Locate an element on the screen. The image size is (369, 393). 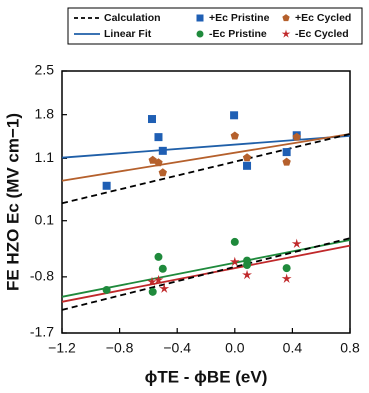
x-tick-label: 0.4 is located at coordinates (293, 348).